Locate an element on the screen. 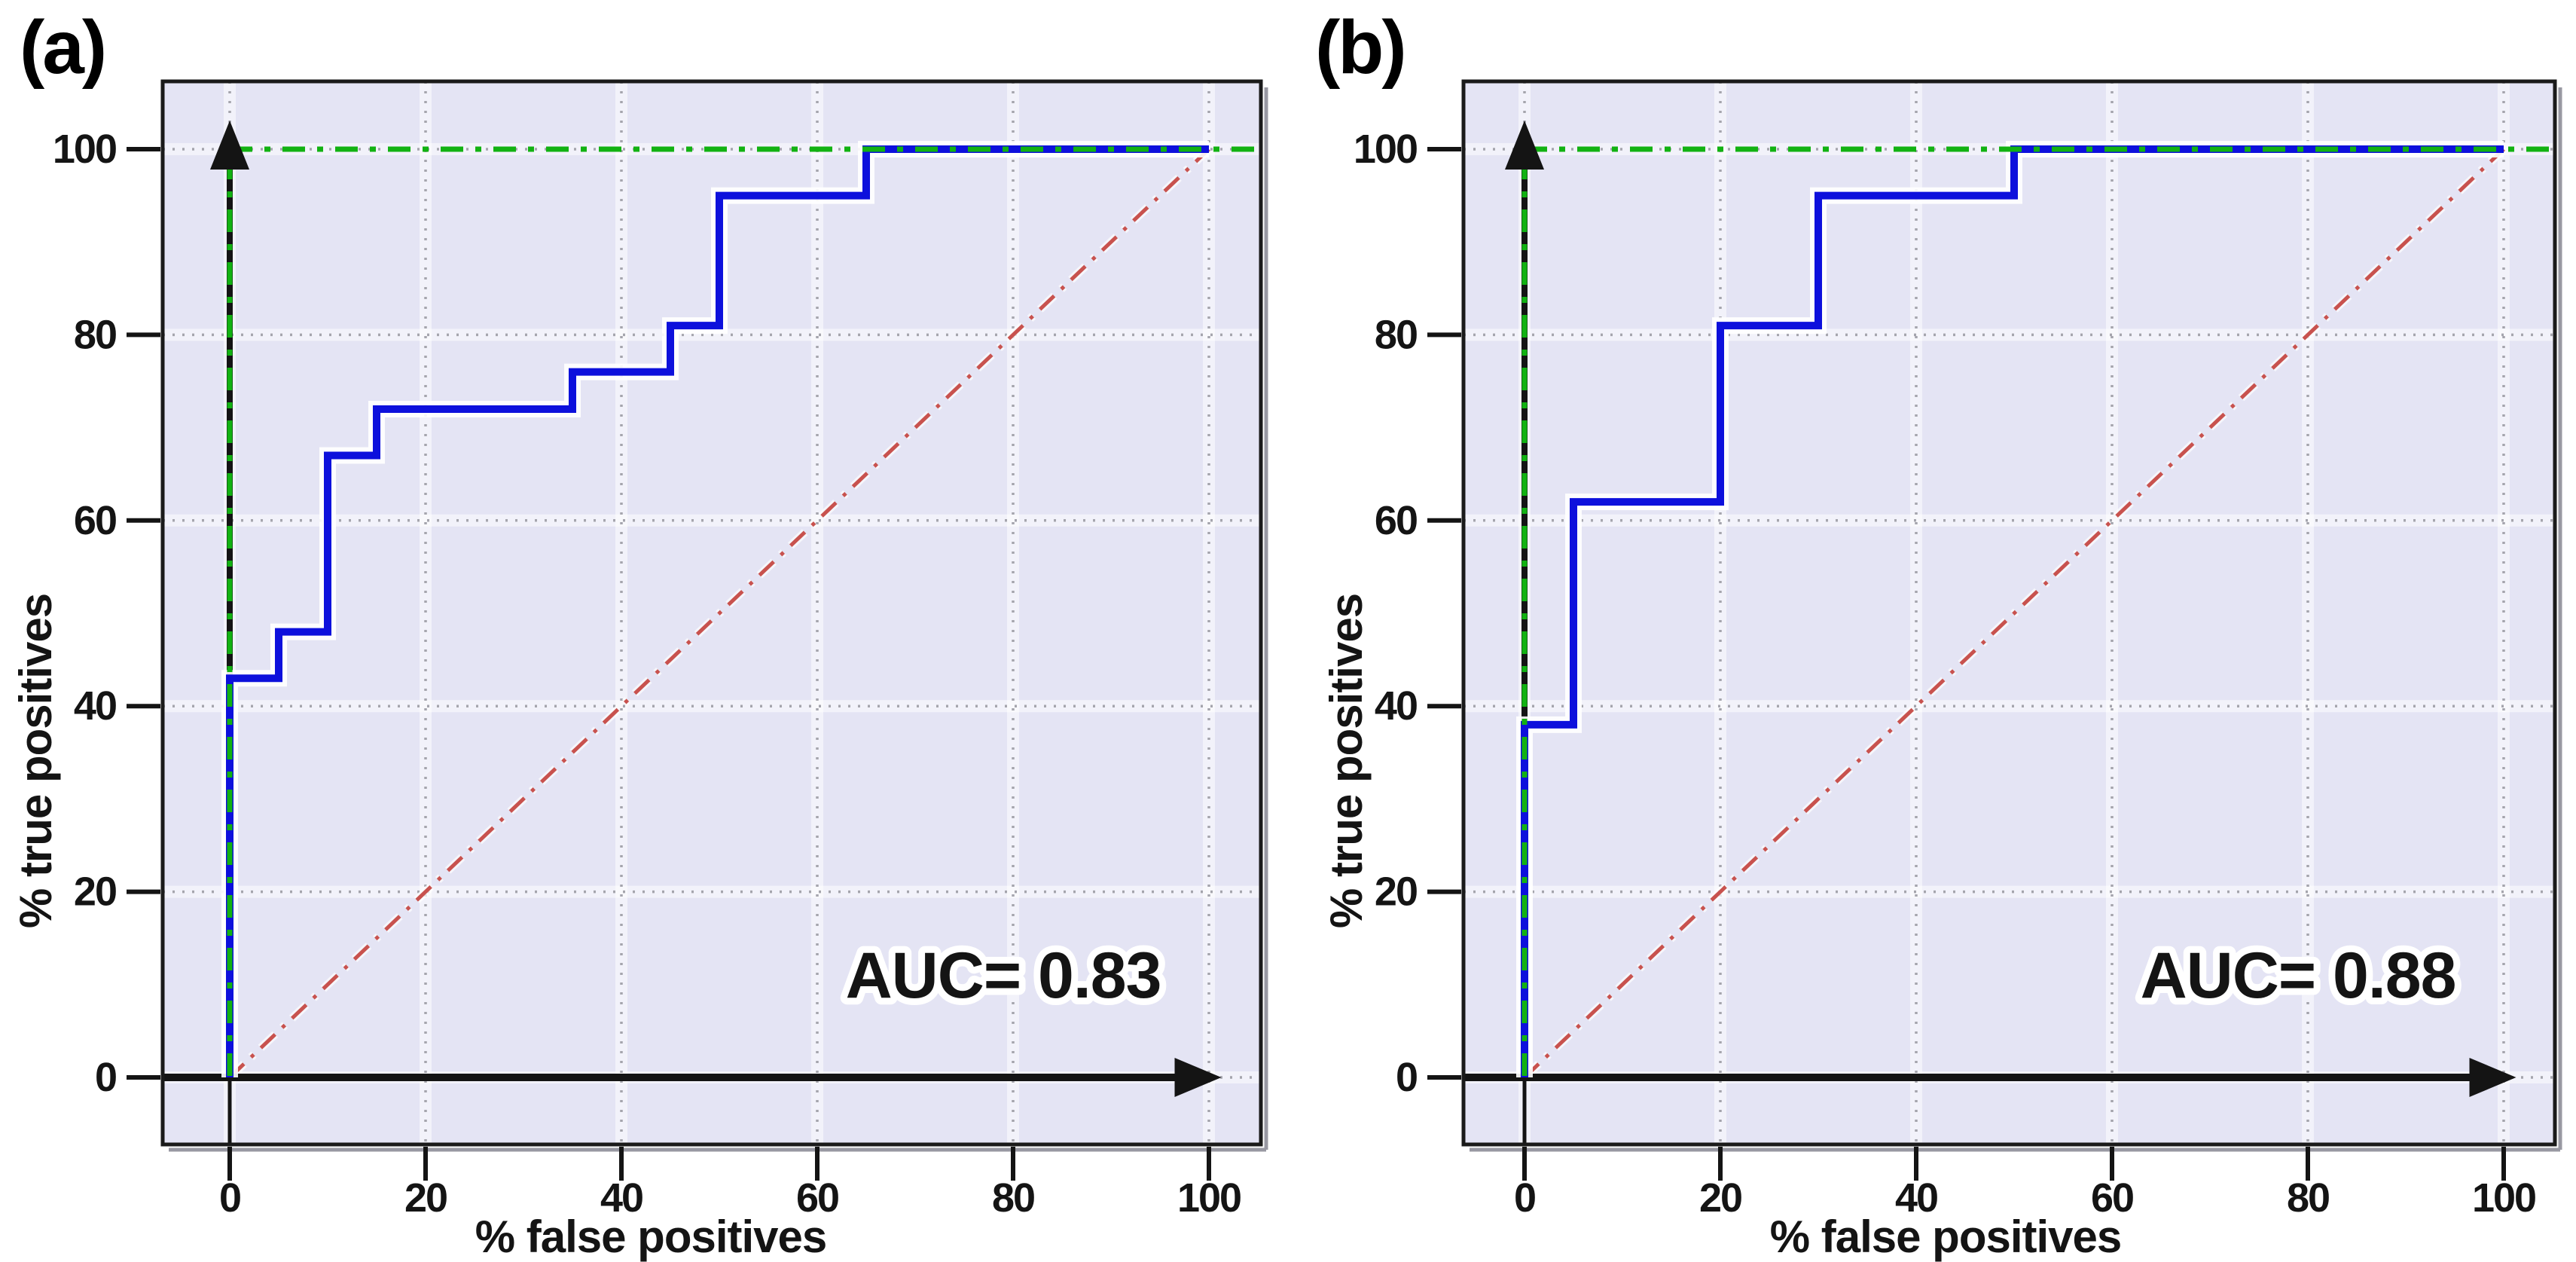 This screenshot has width=2576, height=1262. panel-label-b: (b) is located at coordinates (1361, 47).